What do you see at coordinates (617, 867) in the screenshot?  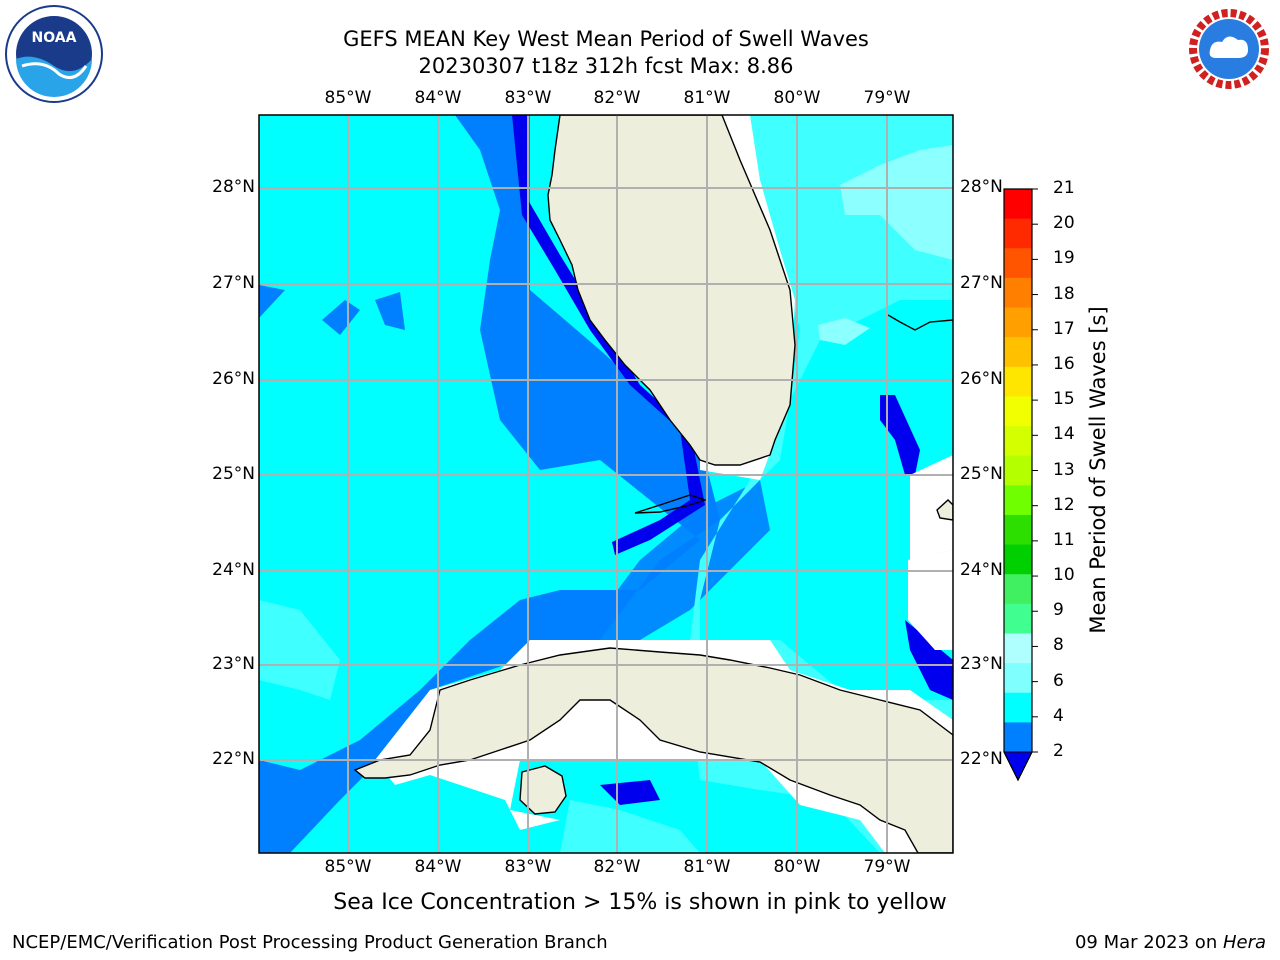 I see `lon-label-bottom: 82°W` at bounding box center [617, 867].